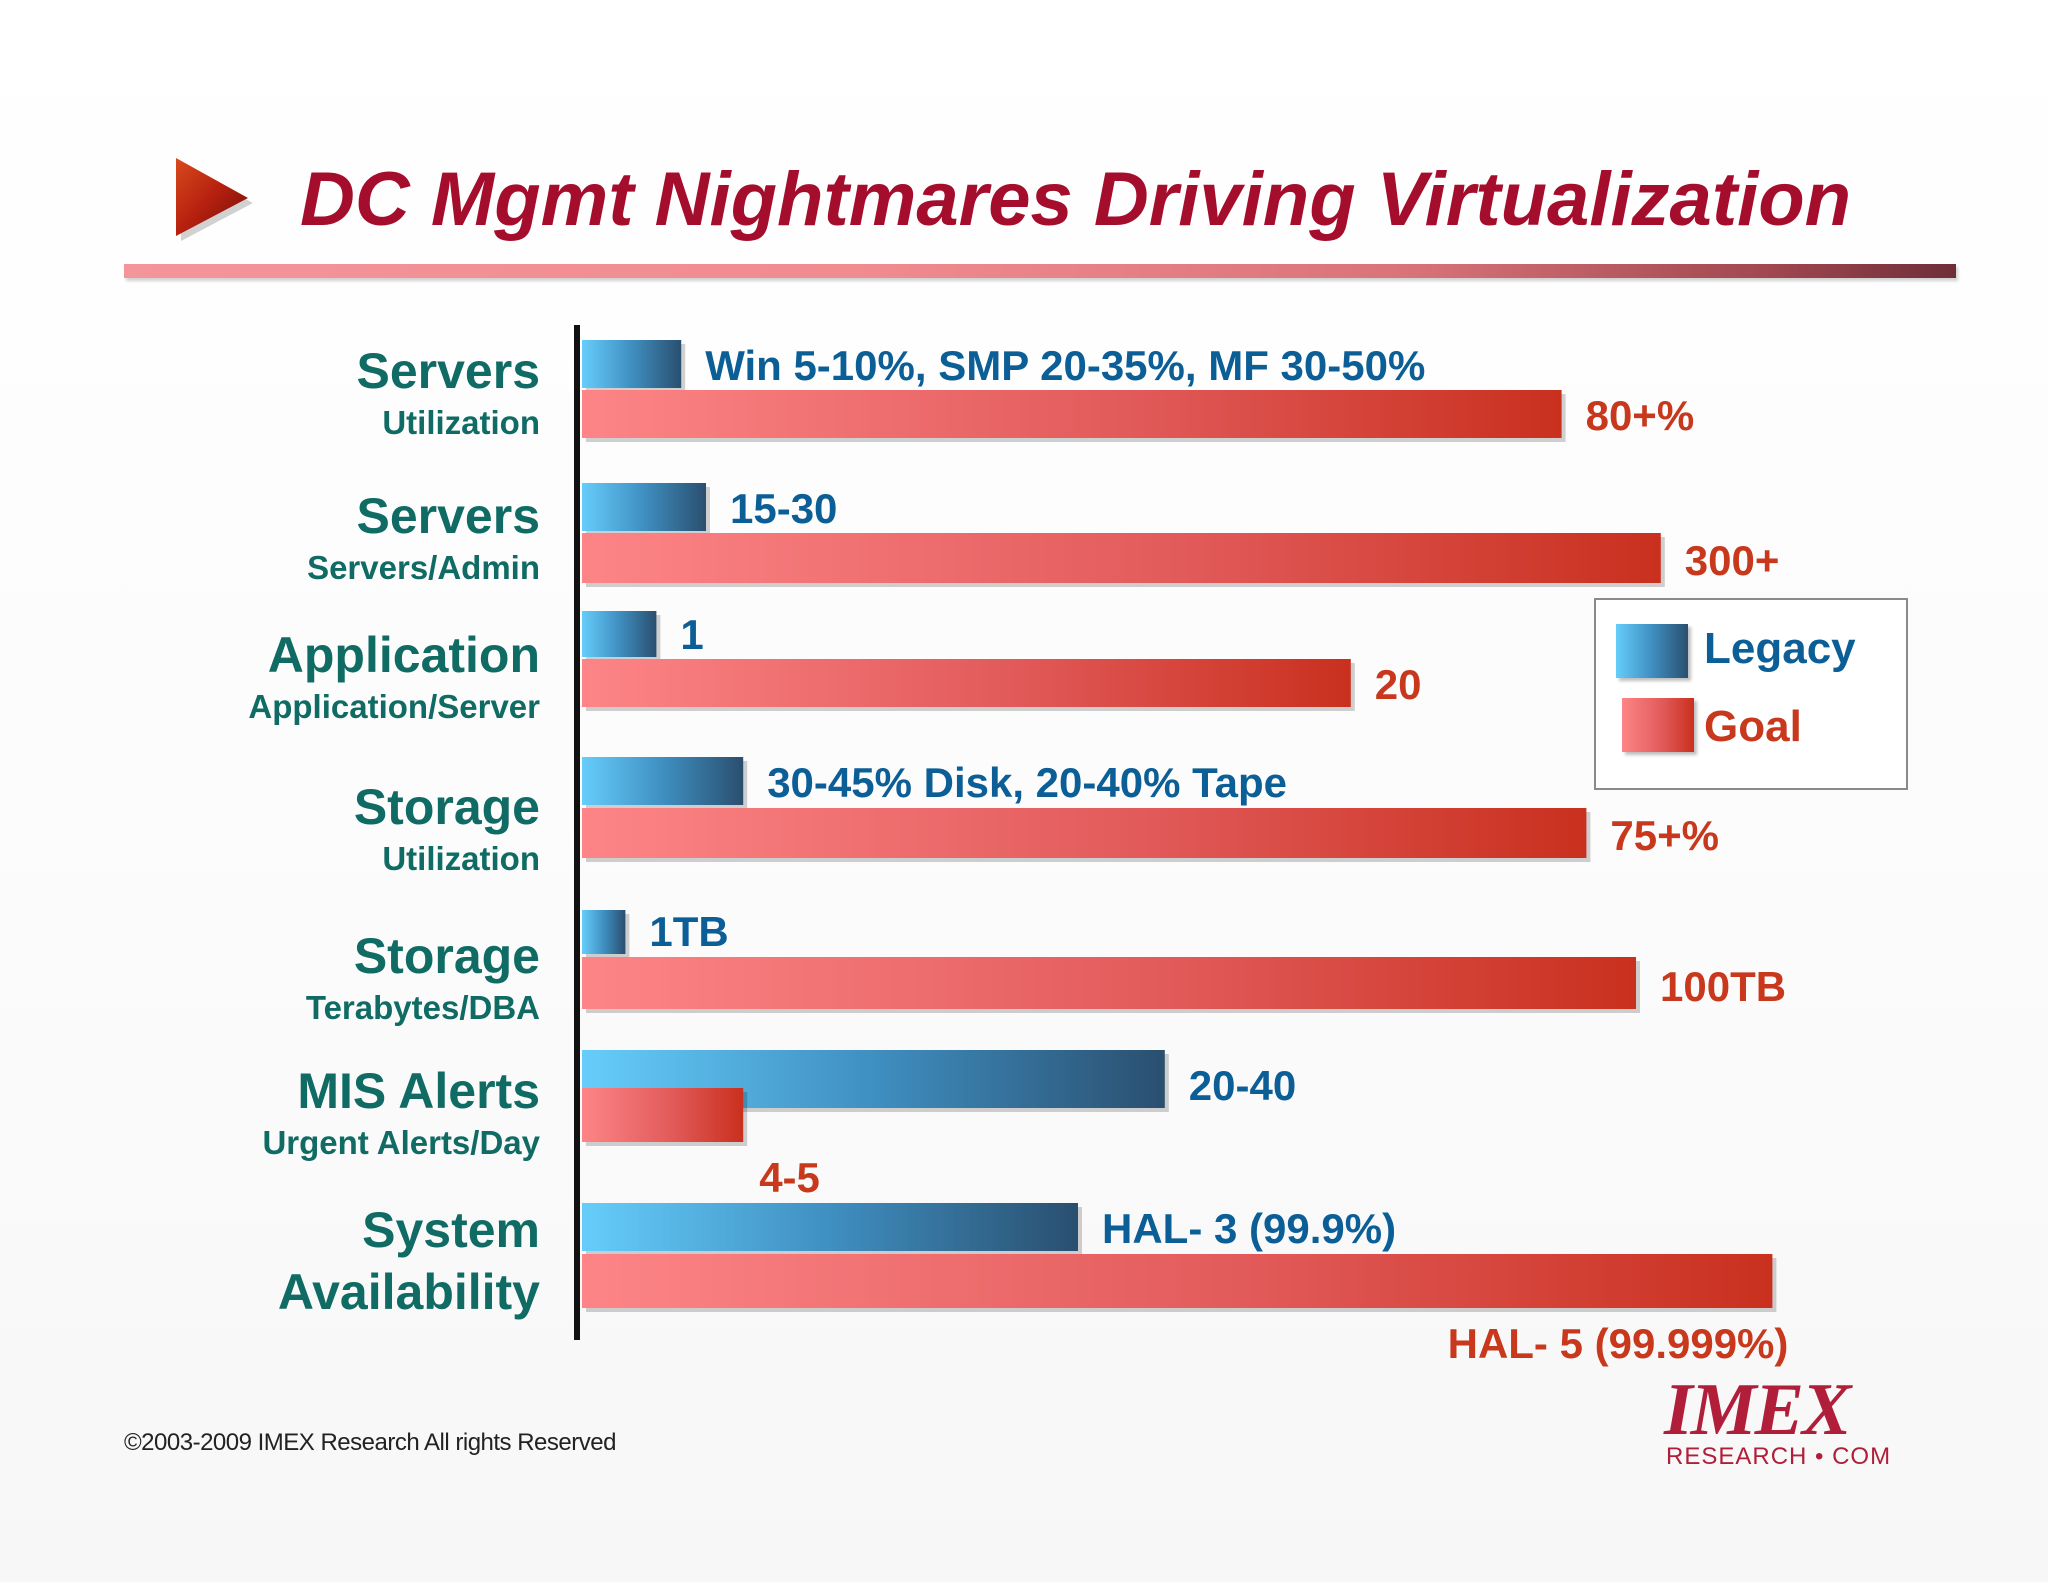 The height and width of the screenshot is (1582, 2048). I want to click on legacy-value-label: HAL- 3 (99.9%), so click(1249, 1228).